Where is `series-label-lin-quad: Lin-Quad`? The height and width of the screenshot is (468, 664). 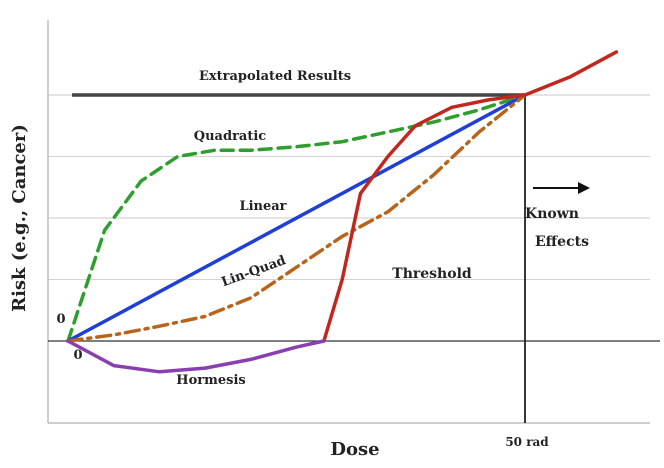 series-label-lin-quad: Lin-Quad is located at coordinates (254, 271).